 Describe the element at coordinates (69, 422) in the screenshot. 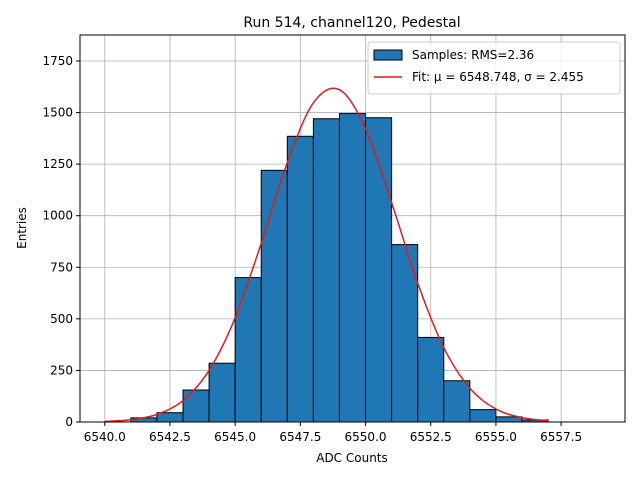

I see `y-tick-label: 0` at that location.